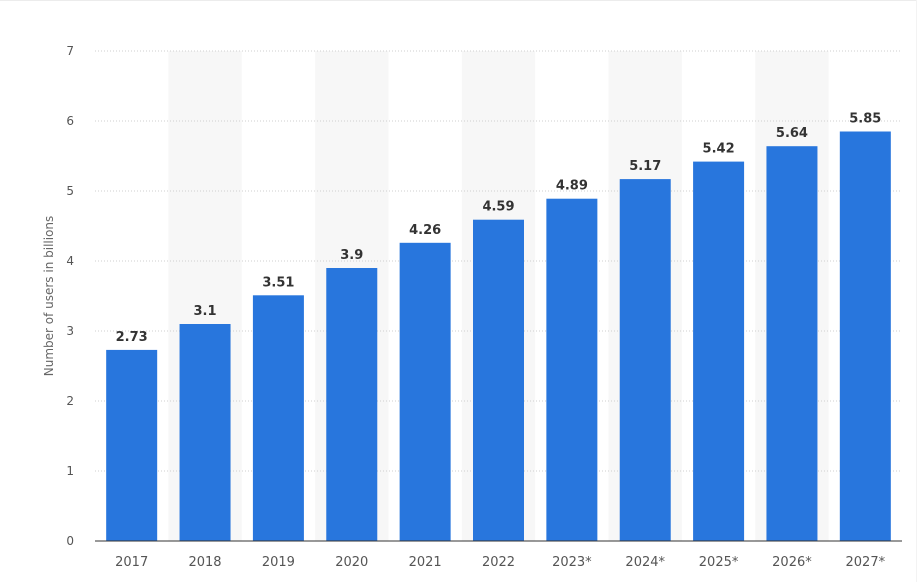 The width and height of the screenshot is (917, 582). Describe the element at coordinates (572, 186) in the screenshot. I see `bar-value-label: 4.89` at that location.